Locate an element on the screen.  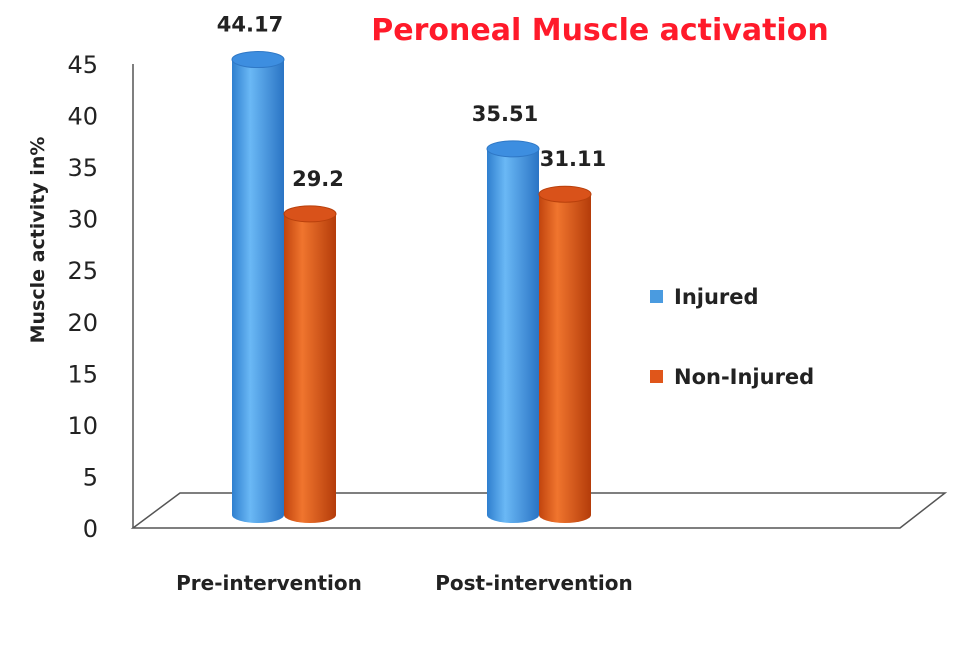
y-tick-label: 25 is located at coordinates (82, 271).